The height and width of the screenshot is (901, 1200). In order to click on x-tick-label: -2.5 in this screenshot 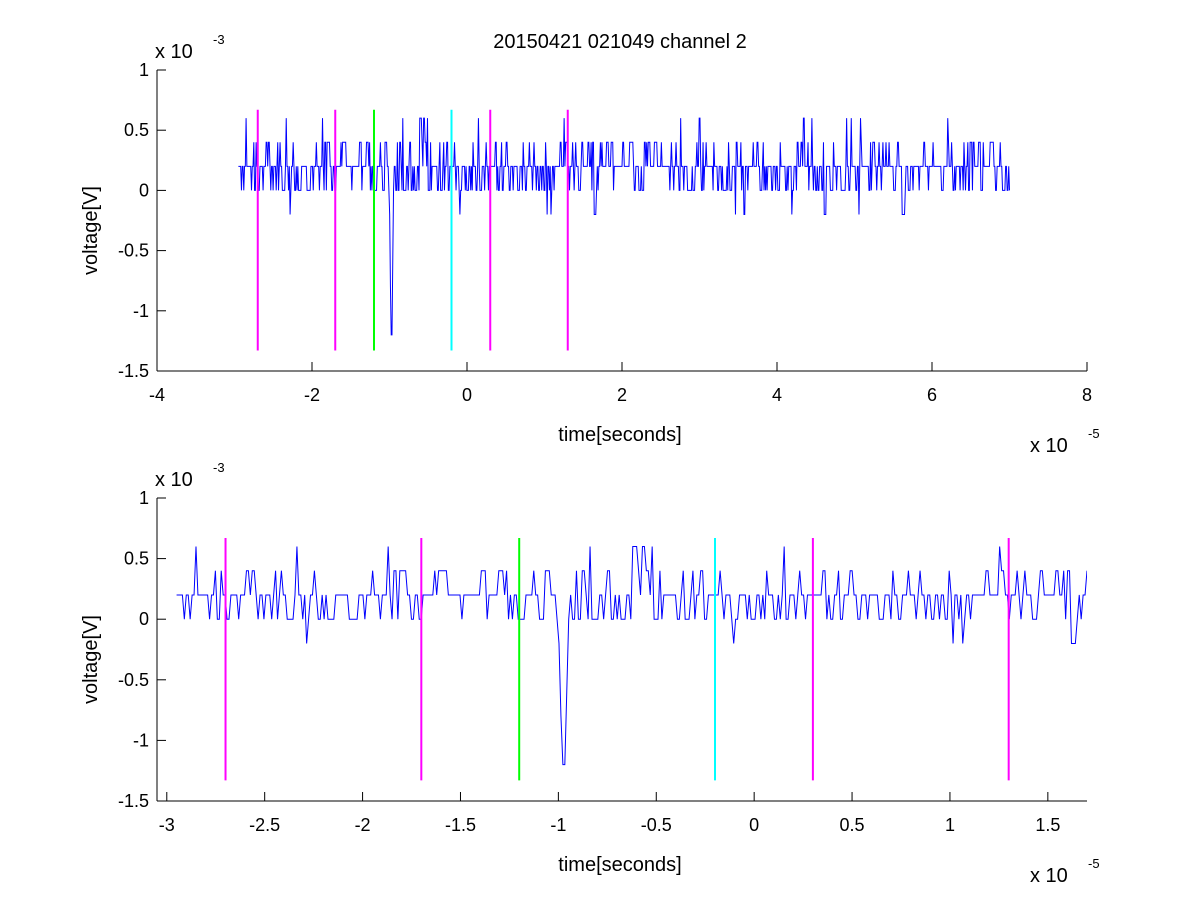, I will do `click(264, 825)`.